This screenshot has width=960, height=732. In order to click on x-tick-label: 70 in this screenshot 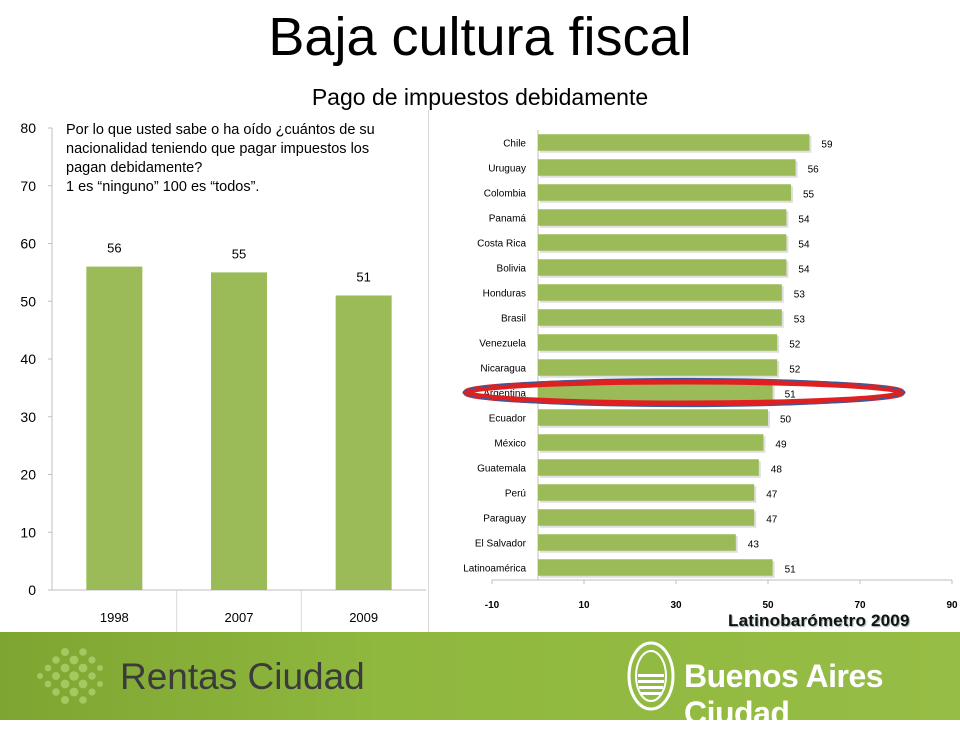, I will do `click(860, 605)`.